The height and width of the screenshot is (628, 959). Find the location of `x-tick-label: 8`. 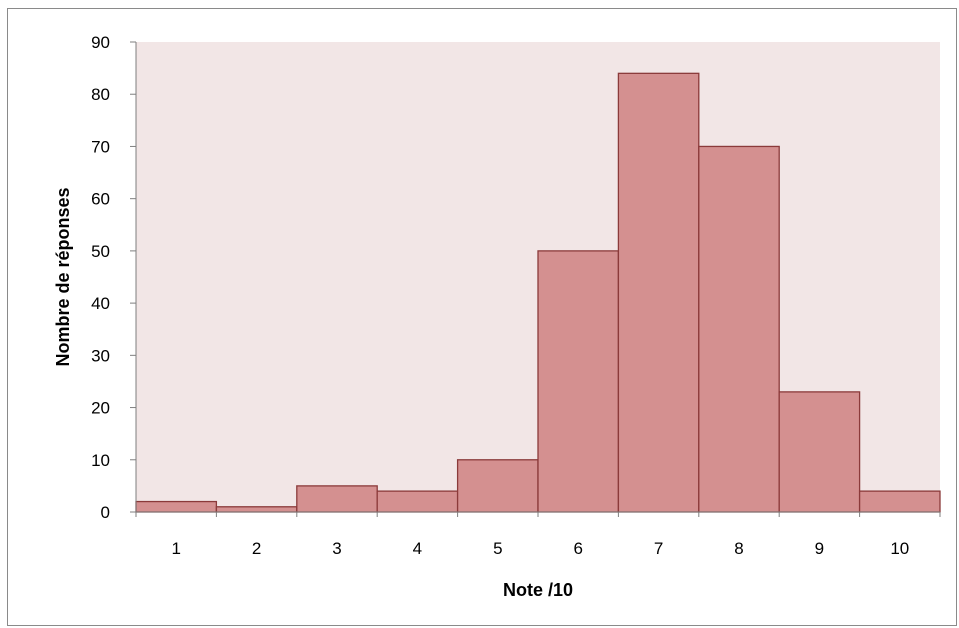

x-tick-label: 8 is located at coordinates (738, 548).